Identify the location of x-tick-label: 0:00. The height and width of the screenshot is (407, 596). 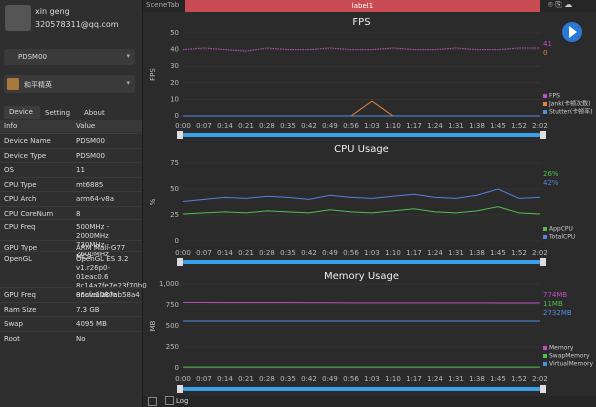
(183, 253).